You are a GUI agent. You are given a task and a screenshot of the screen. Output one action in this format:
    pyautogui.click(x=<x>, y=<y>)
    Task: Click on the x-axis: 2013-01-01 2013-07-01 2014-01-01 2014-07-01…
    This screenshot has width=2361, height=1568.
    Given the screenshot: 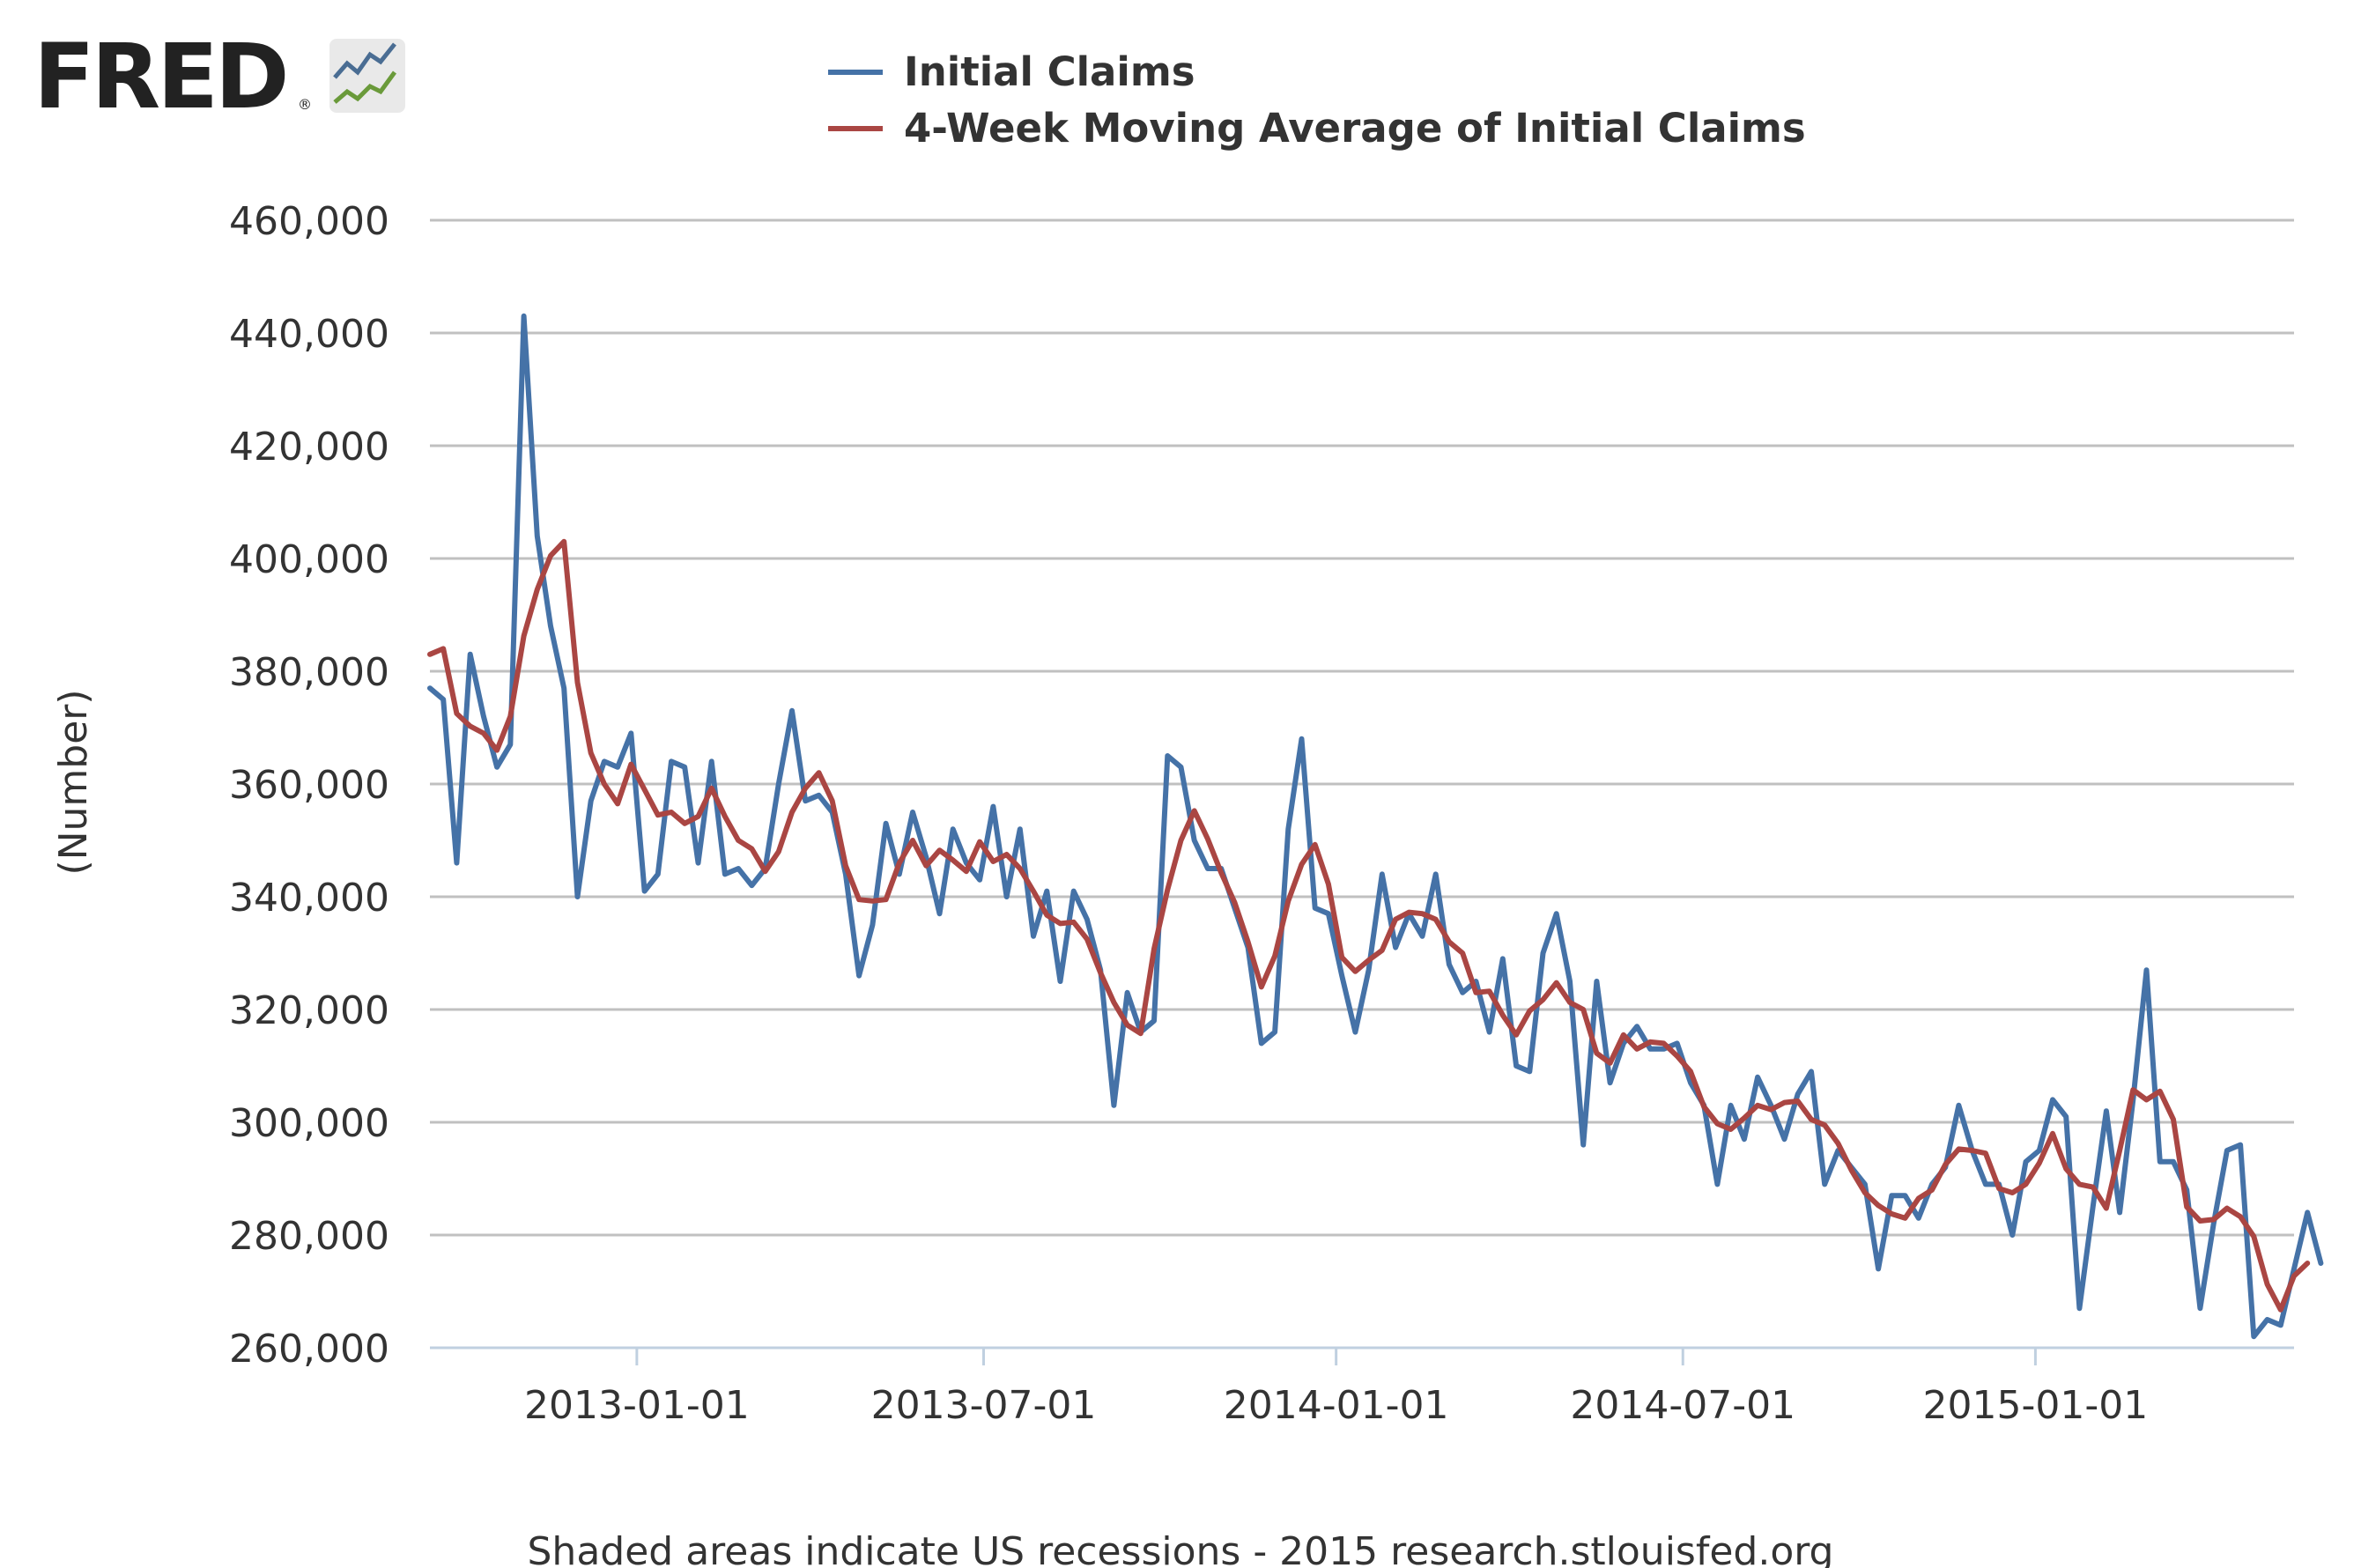 What is the action you would take?
    pyautogui.click(x=1362, y=1387)
    